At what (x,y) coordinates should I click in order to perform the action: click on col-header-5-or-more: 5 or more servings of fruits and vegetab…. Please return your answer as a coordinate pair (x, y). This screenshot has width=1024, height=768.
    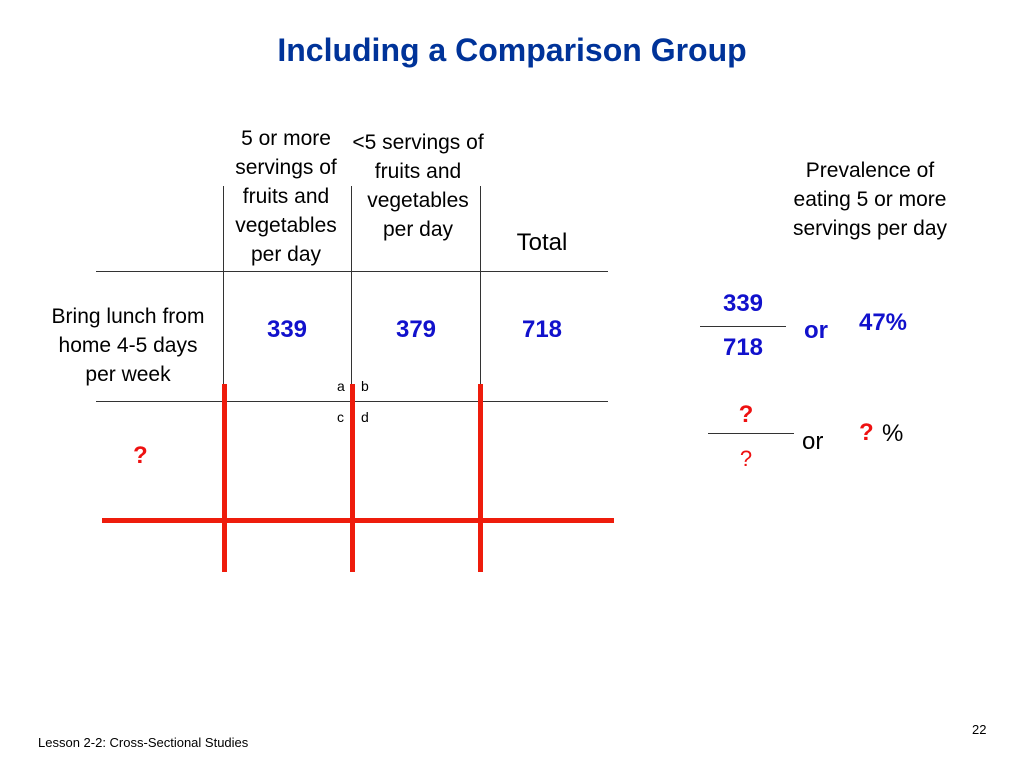
    Looking at the image, I should click on (286, 196).